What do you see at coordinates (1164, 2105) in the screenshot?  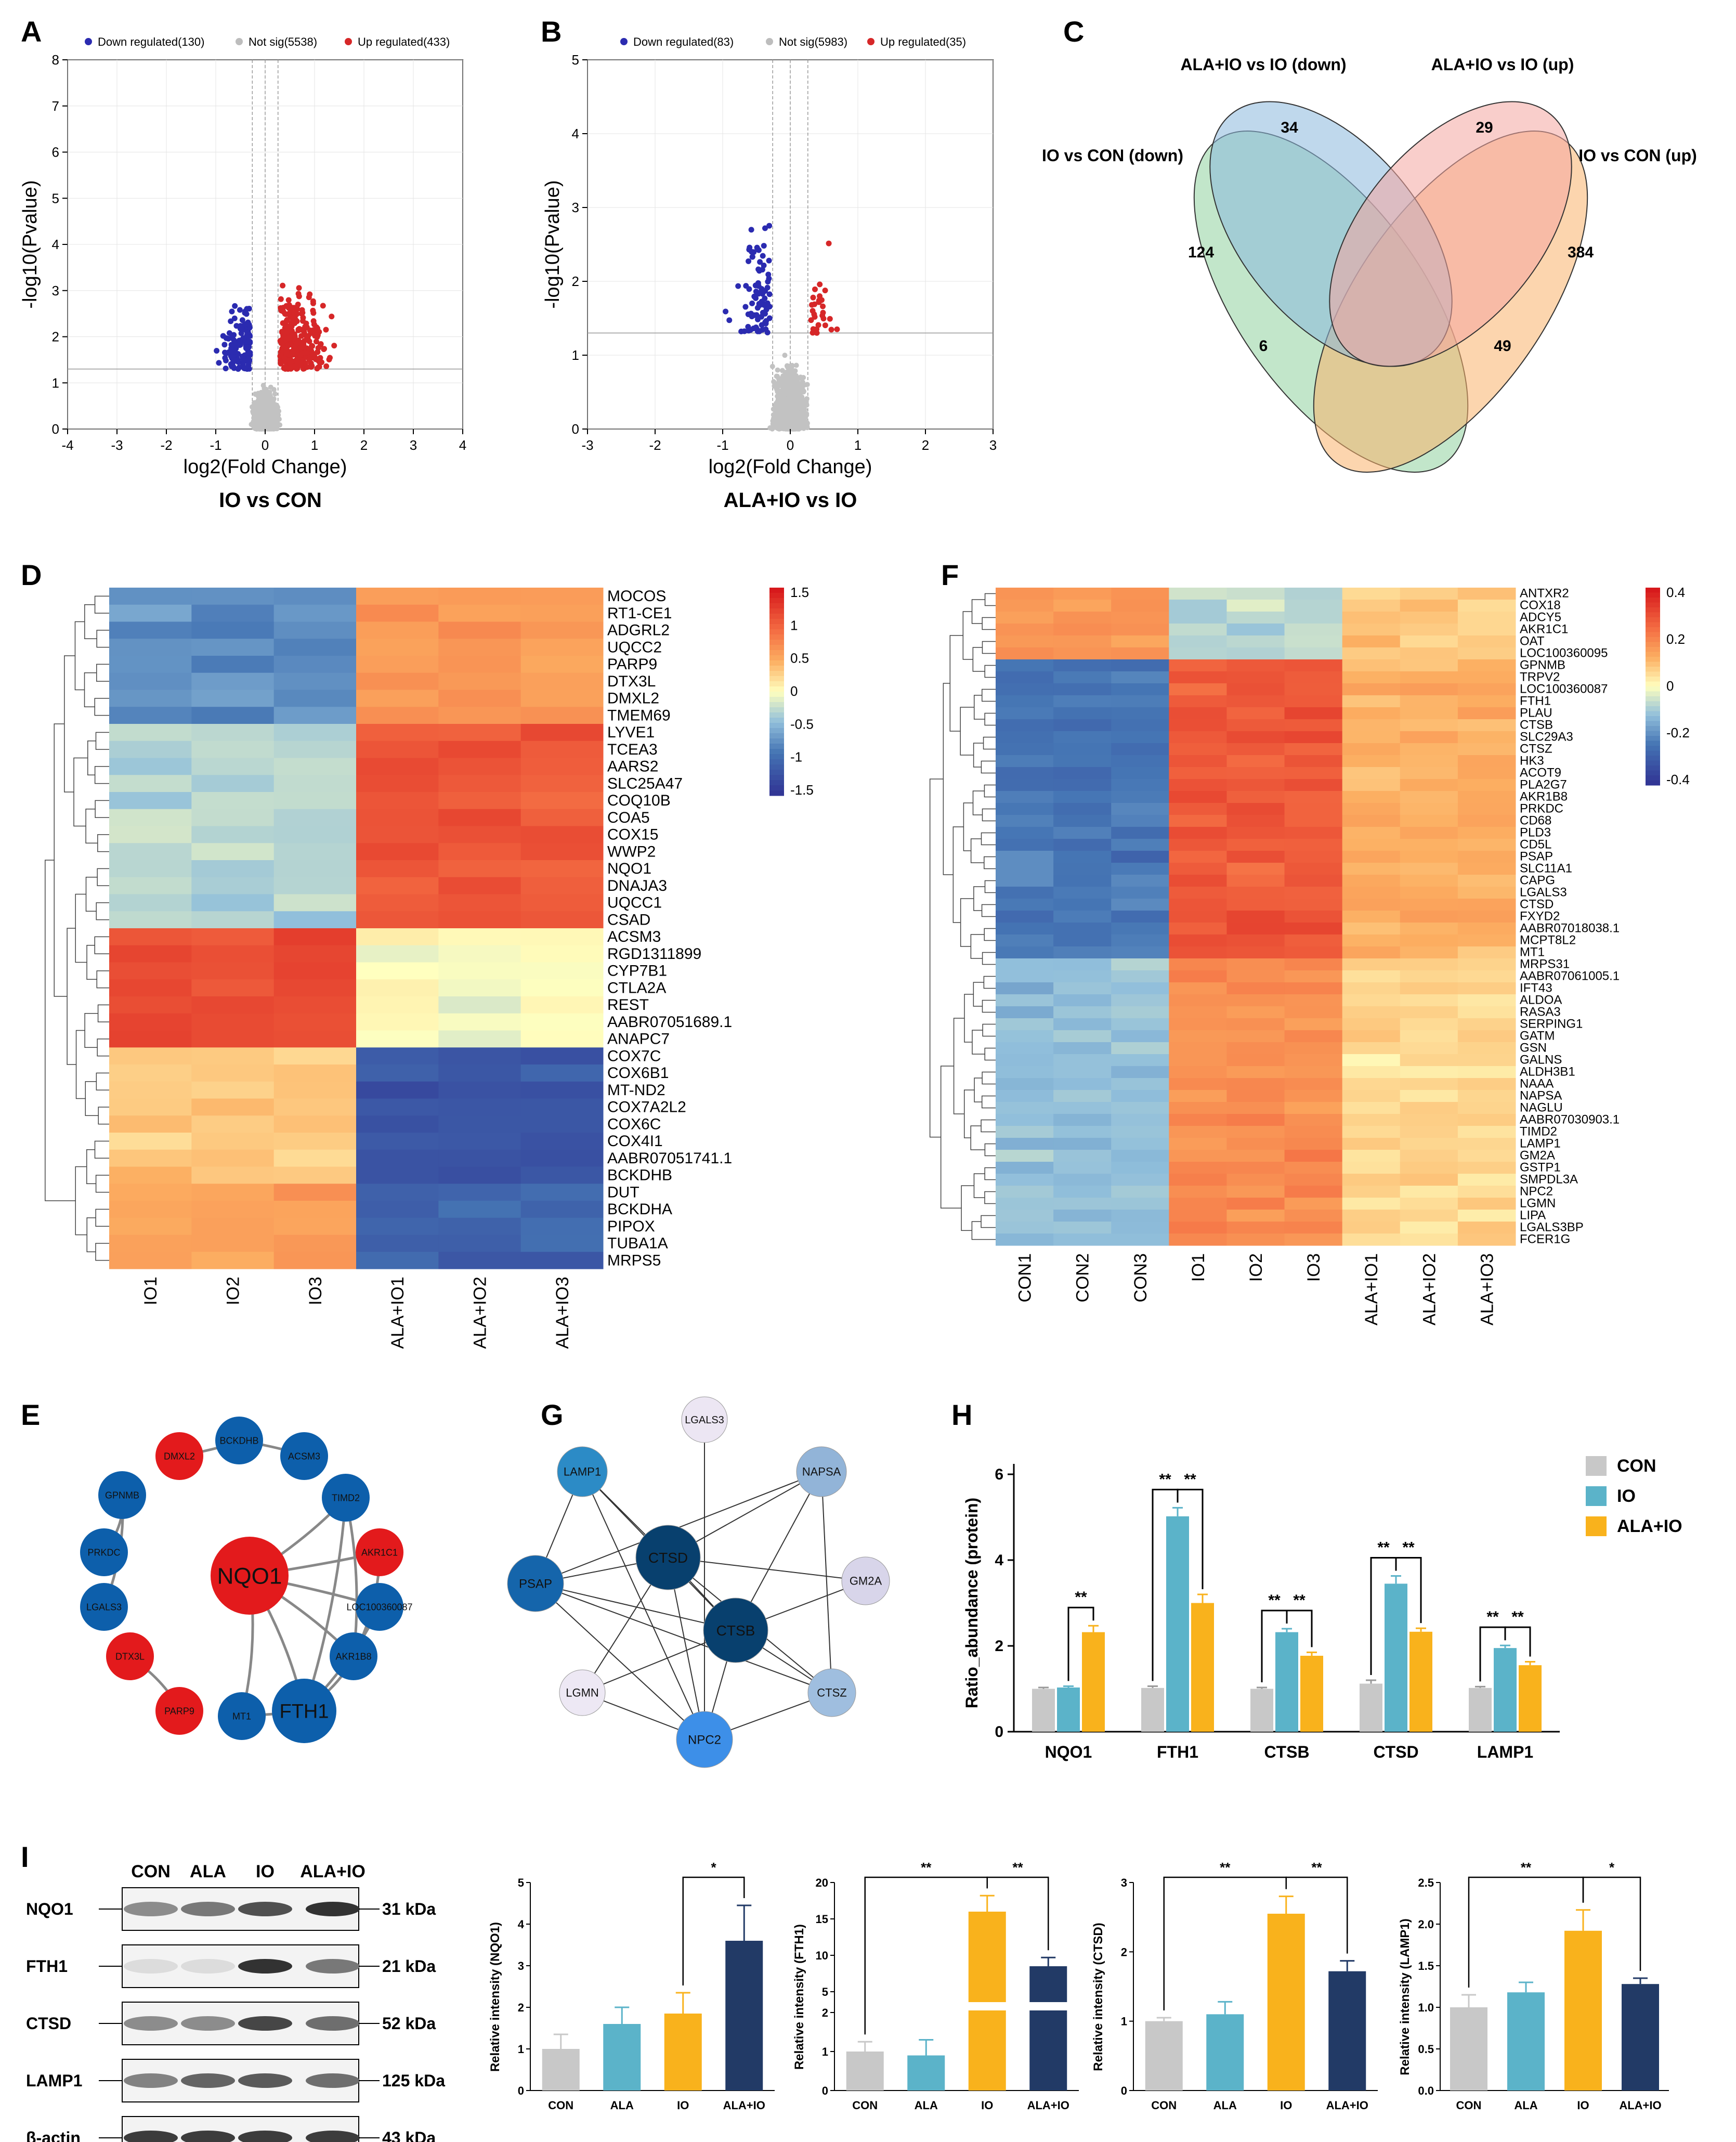 I see `category-label: CON` at bounding box center [1164, 2105].